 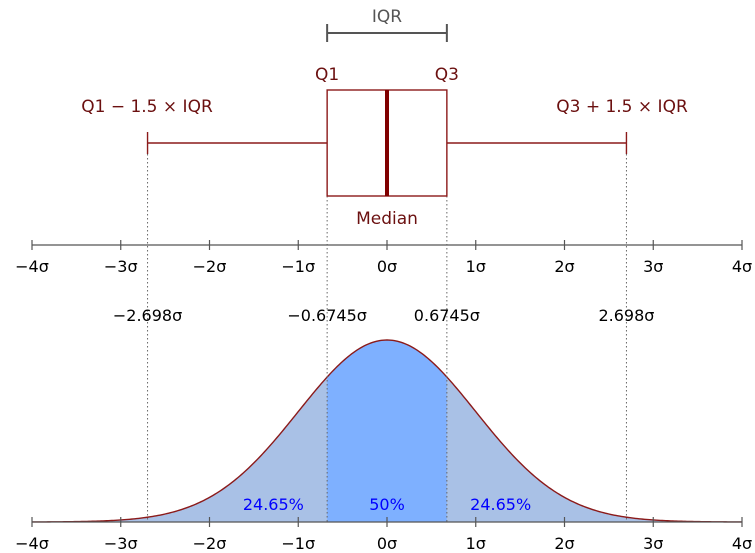 I want to click on area-interquartile-region, so click(x=387, y=431).